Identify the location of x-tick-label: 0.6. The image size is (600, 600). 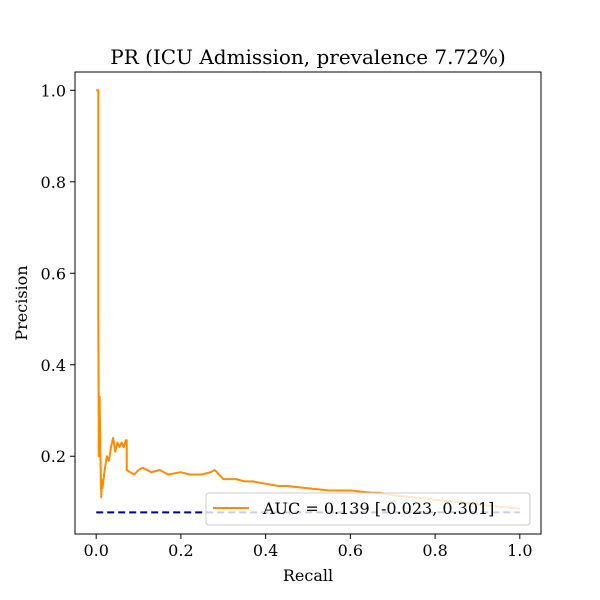
(350, 550).